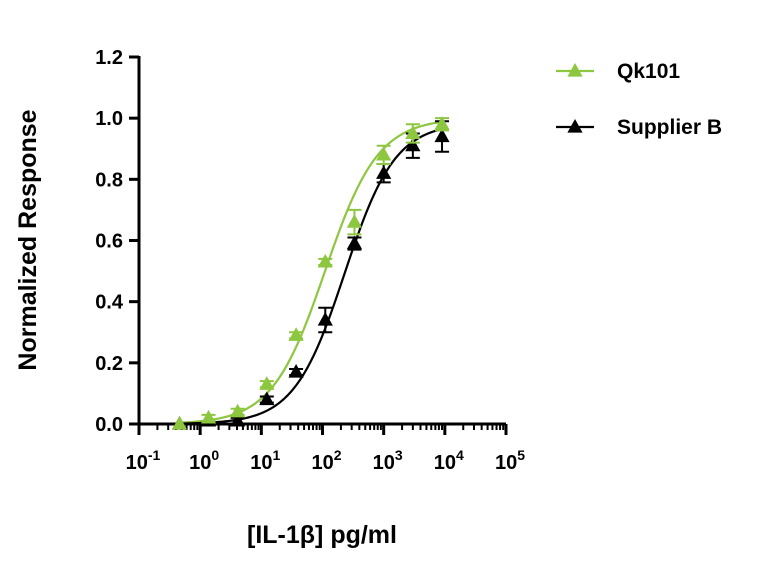 This screenshot has height=576, width=768. Describe the element at coordinates (109, 180) in the screenshot. I see `y-tick-label: 0.8` at that location.